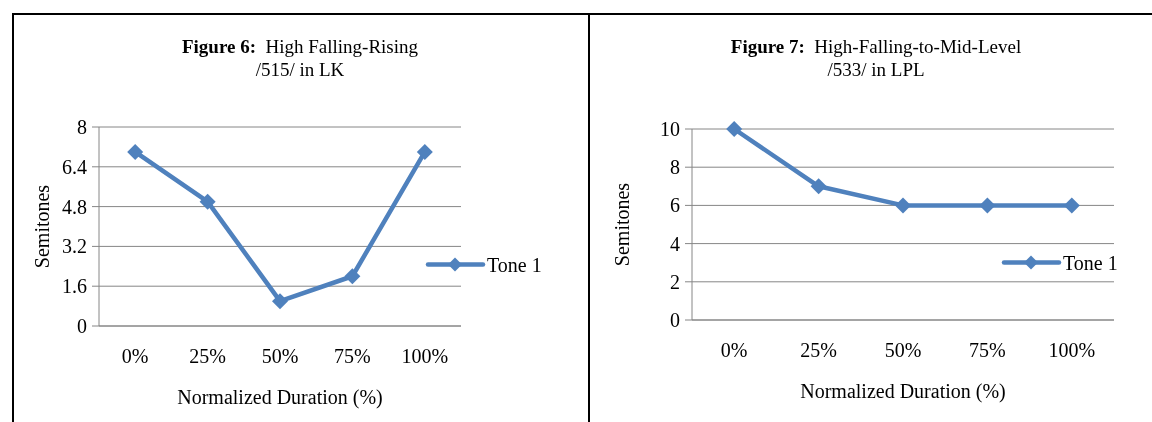 The height and width of the screenshot is (422, 1152). Describe the element at coordinates (675, 281) in the screenshot. I see `y-tick-label: 2` at that location.